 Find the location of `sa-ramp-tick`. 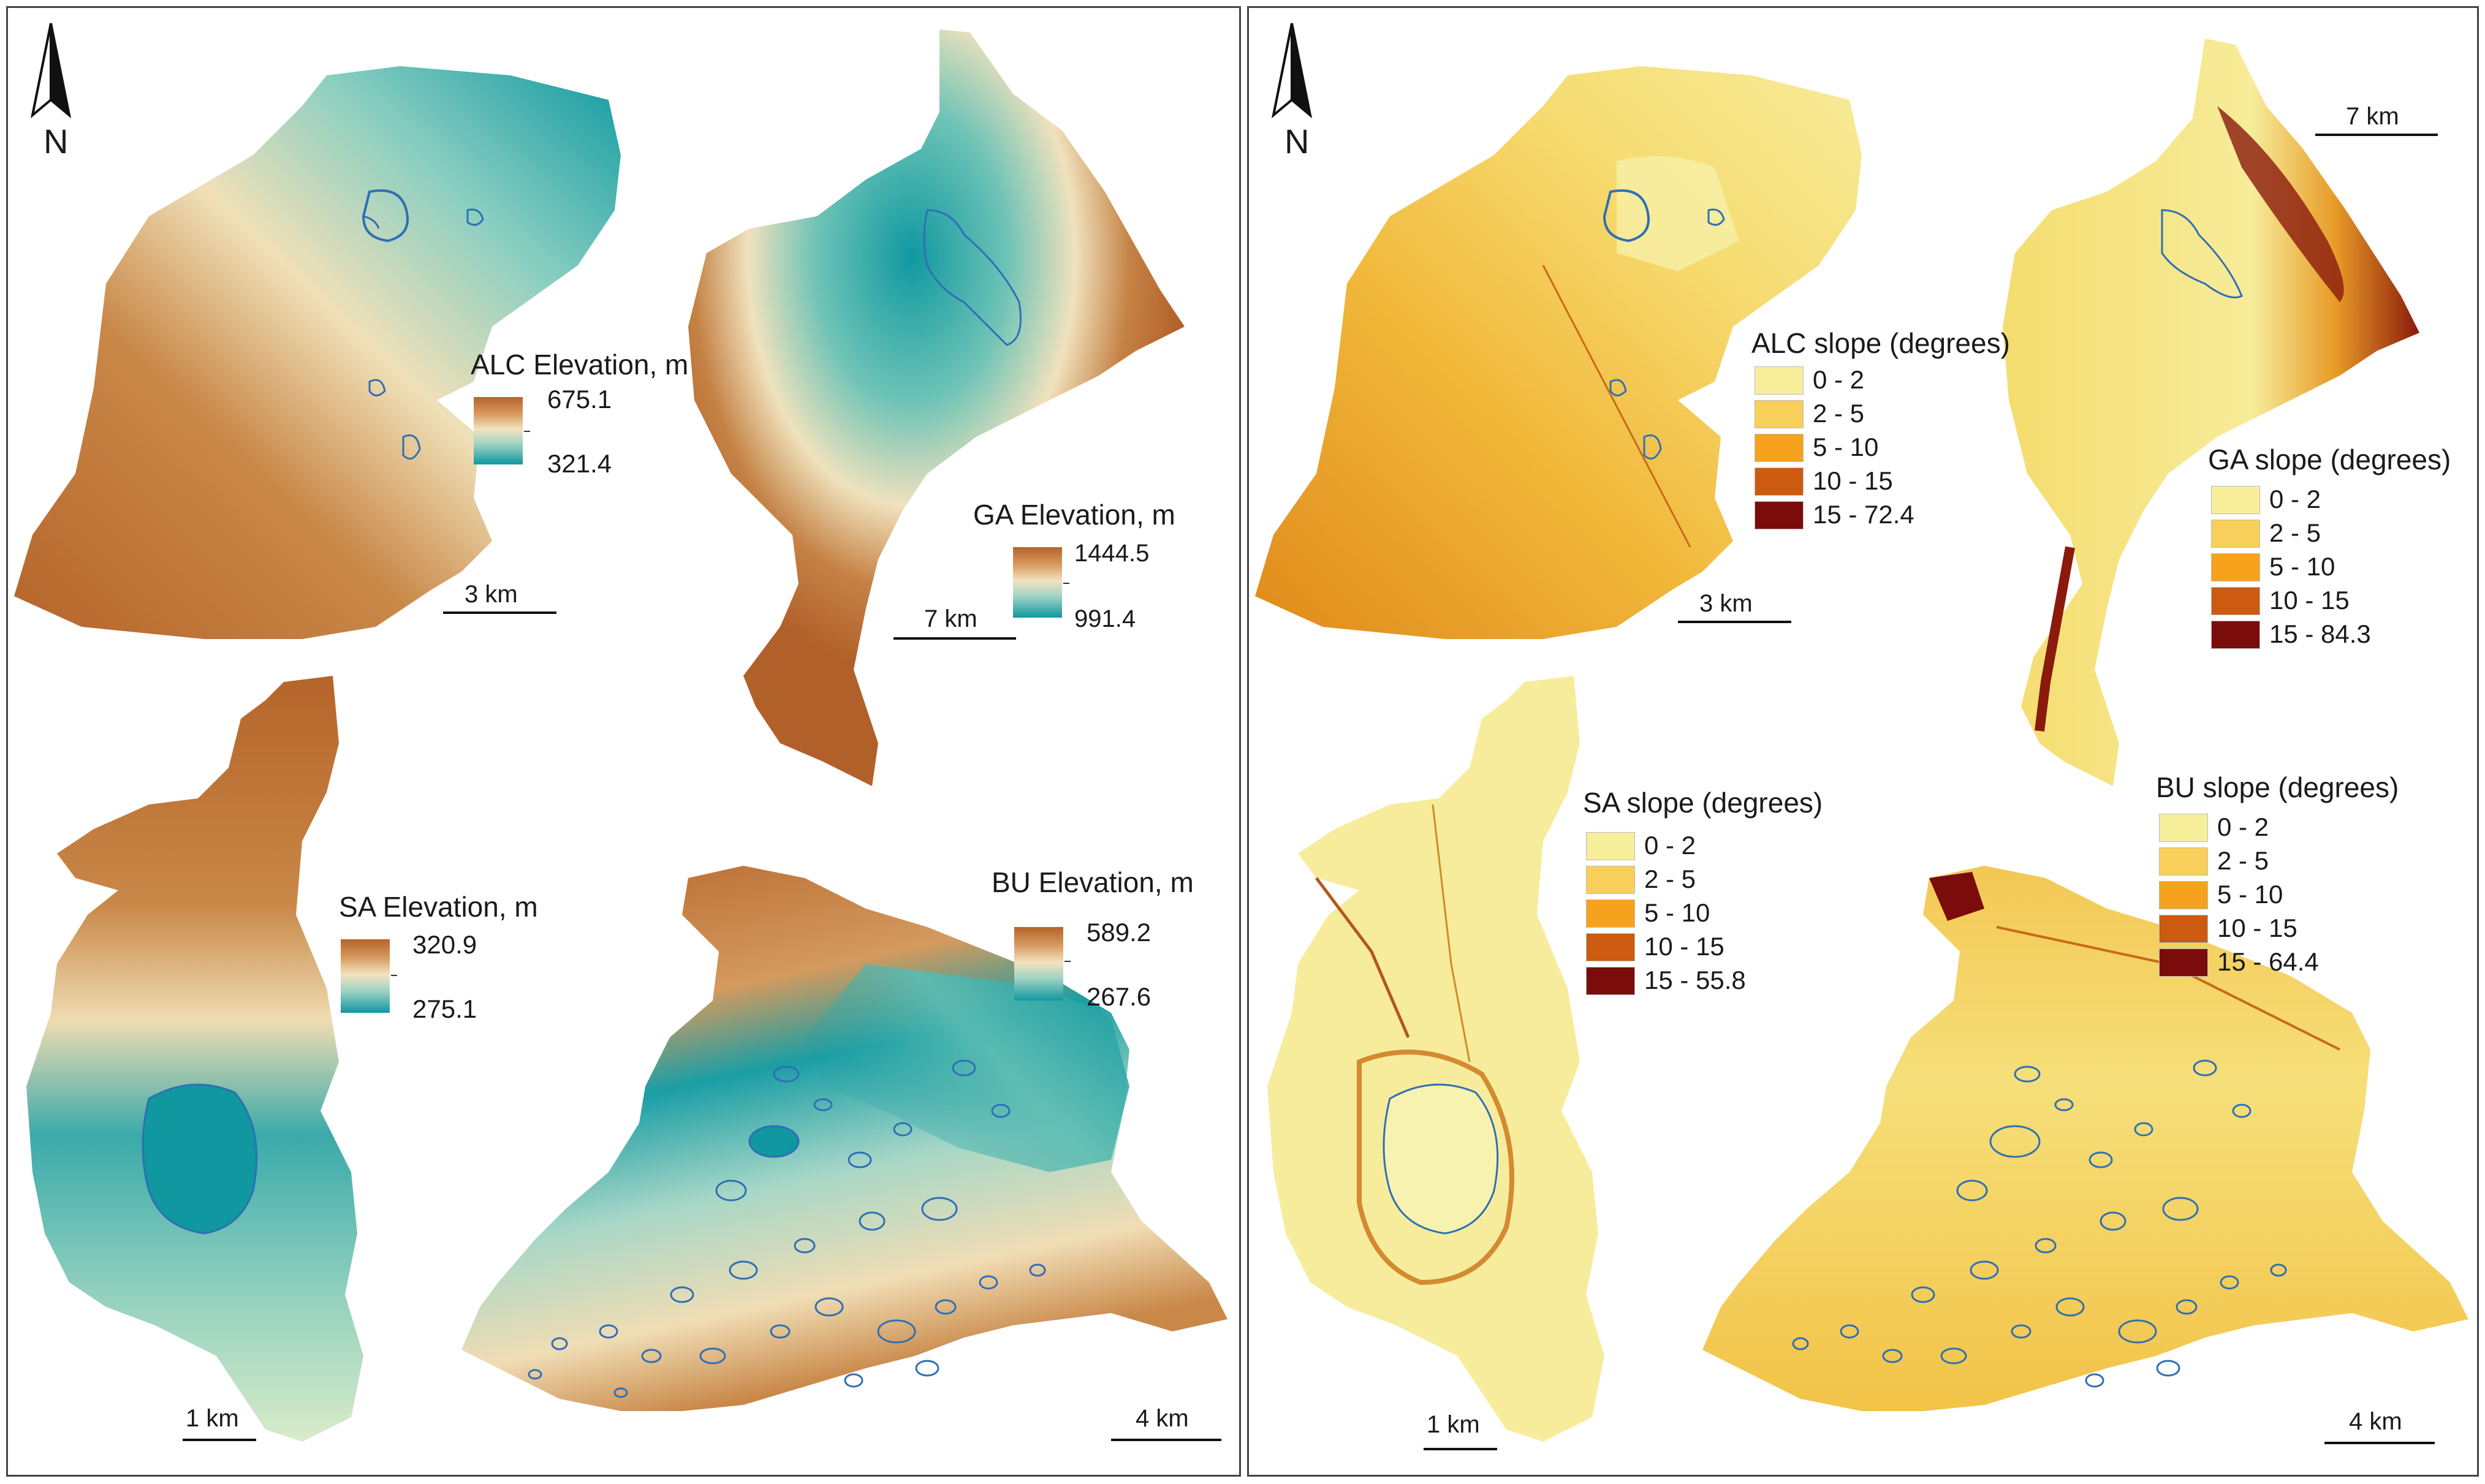

sa-ramp-tick is located at coordinates (394, 975).